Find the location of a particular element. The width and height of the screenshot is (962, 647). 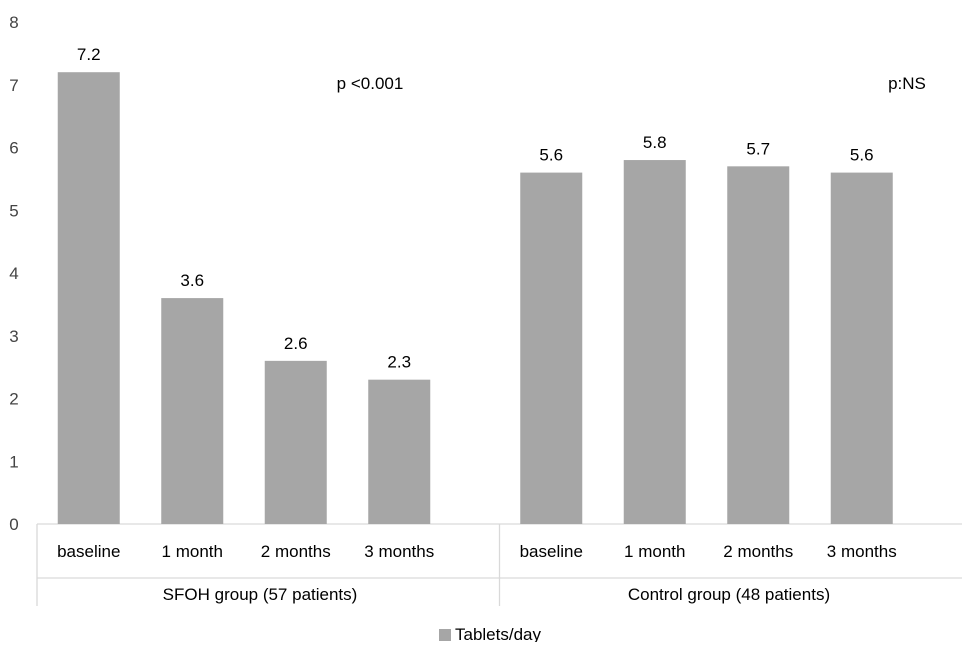

legend: Tablets/day is located at coordinates (490, 634).